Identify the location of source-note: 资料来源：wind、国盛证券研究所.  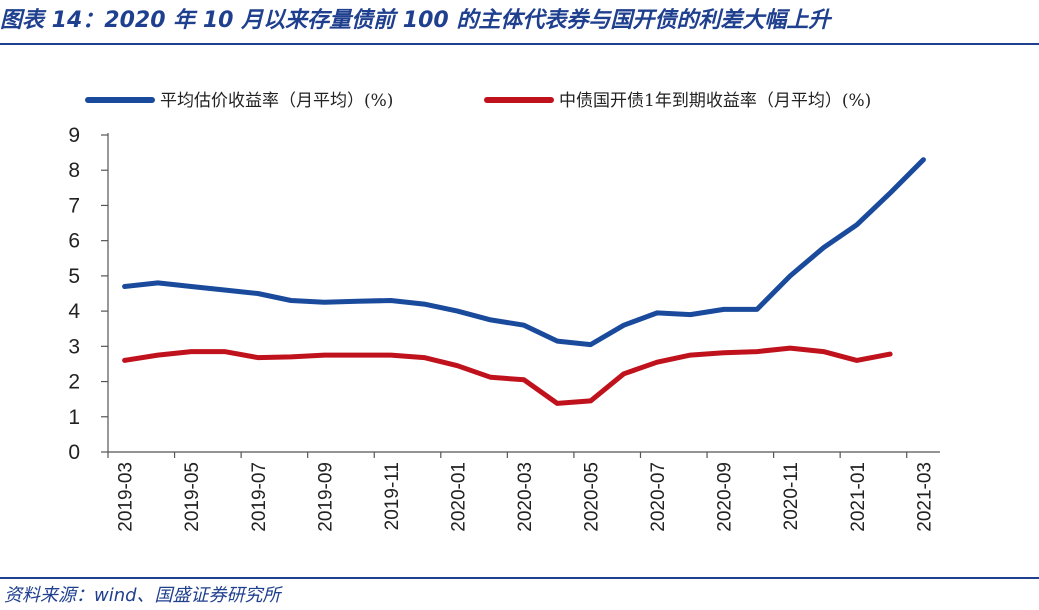
(142, 595).